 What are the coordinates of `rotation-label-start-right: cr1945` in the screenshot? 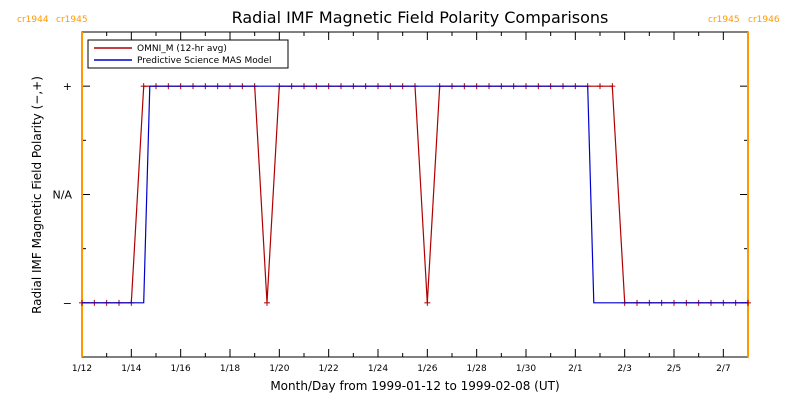 It's located at (72, 20).